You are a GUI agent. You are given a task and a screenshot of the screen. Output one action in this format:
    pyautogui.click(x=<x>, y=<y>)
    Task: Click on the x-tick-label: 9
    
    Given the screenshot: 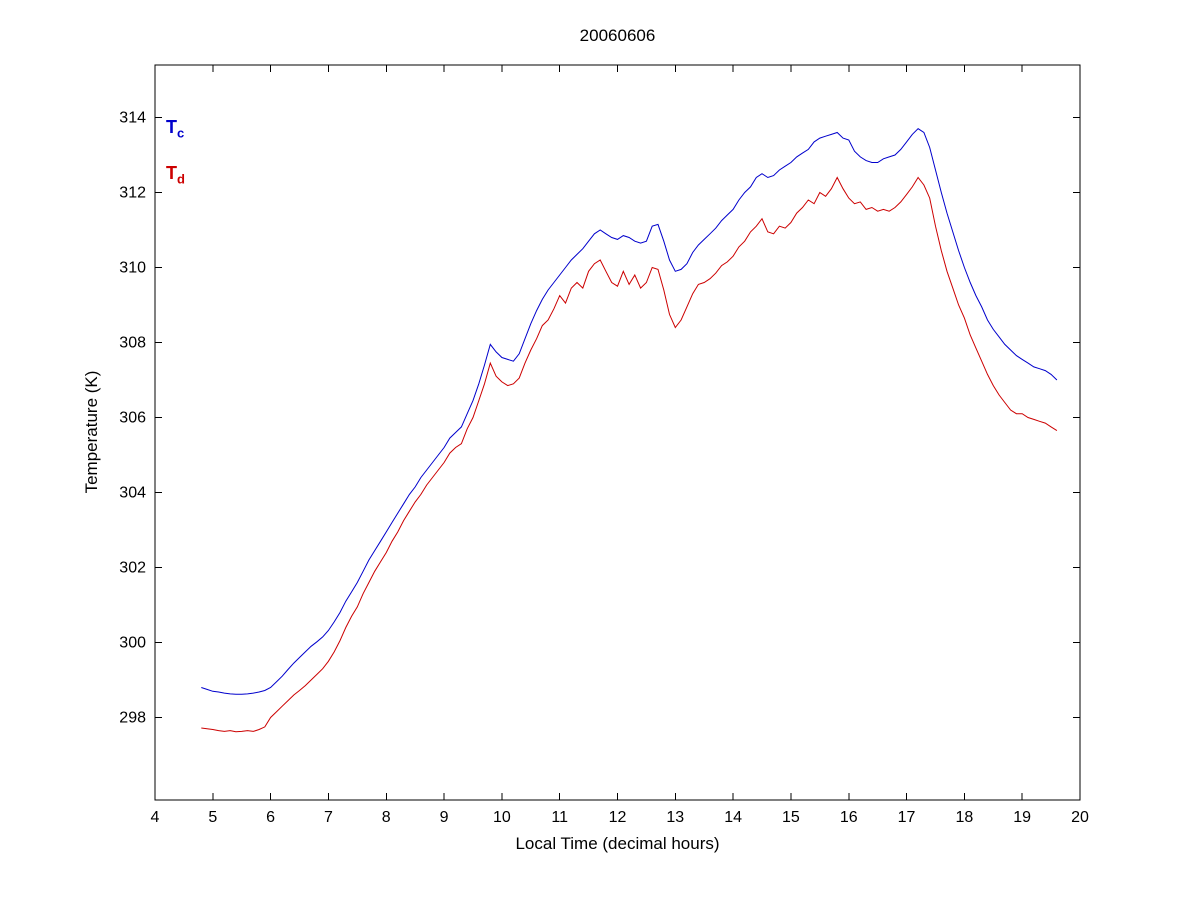 What is the action you would take?
    pyautogui.click(x=444, y=817)
    